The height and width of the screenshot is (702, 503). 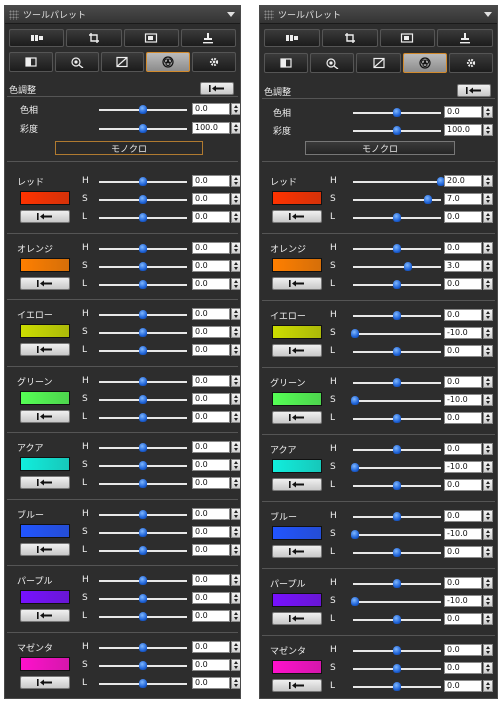 What do you see at coordinates (397, 485) in the screenshot?
I see `aqua-l-slider-knob` at bounding box center [397, 485].